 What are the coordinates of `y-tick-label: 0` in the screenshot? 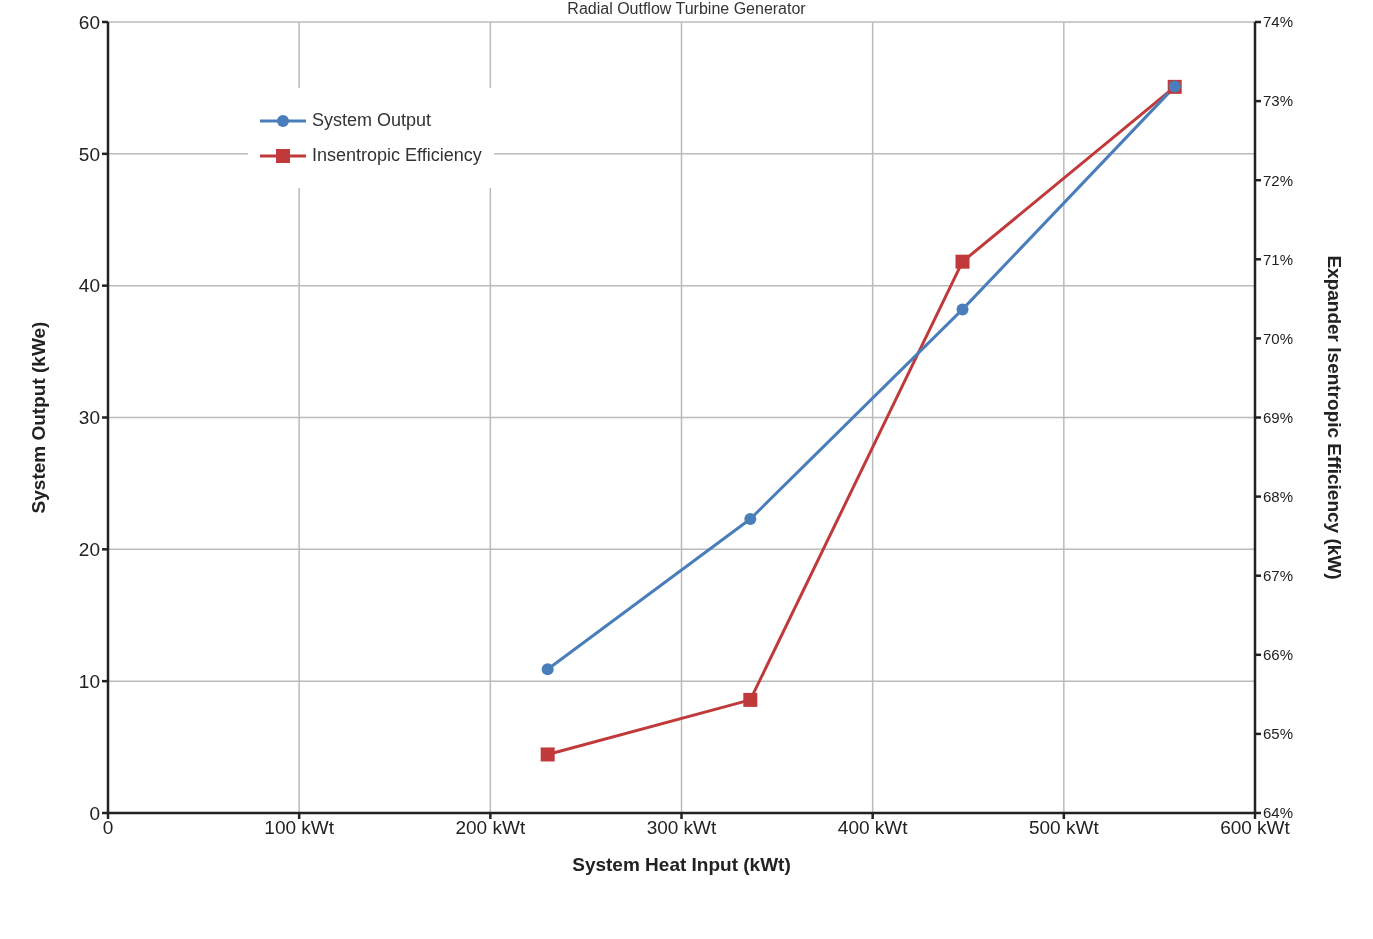 It's located at (94, 813).